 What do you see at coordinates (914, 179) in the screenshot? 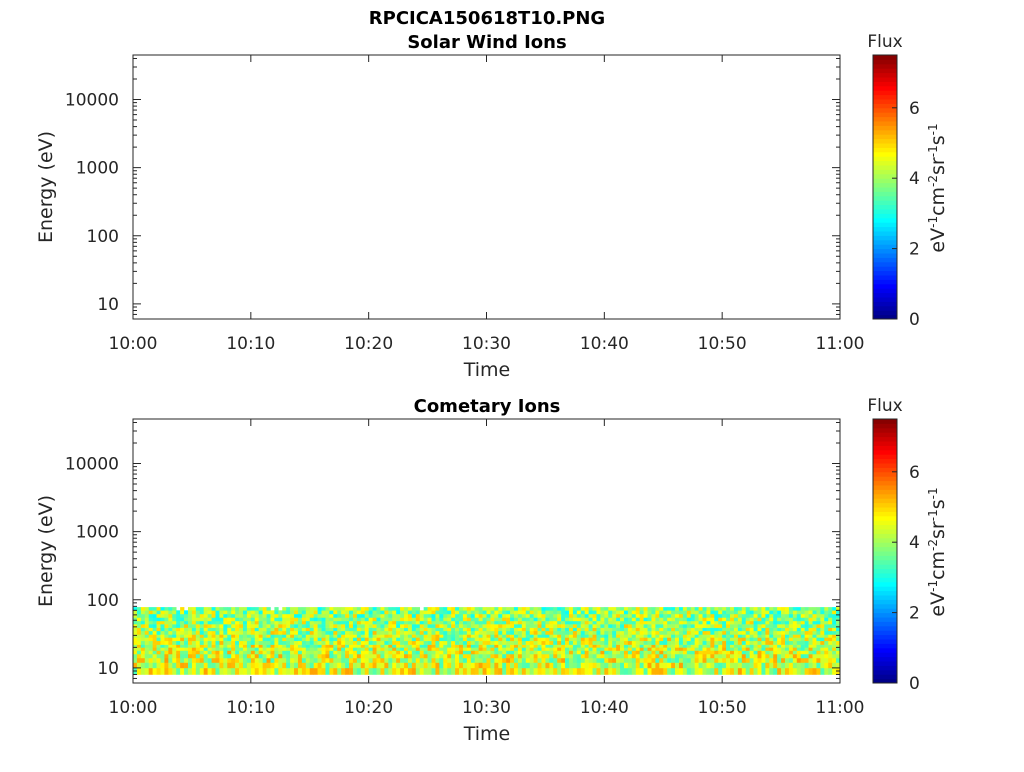
I see `colorbar-tick-label: 4` at bounding box center [914, 179].